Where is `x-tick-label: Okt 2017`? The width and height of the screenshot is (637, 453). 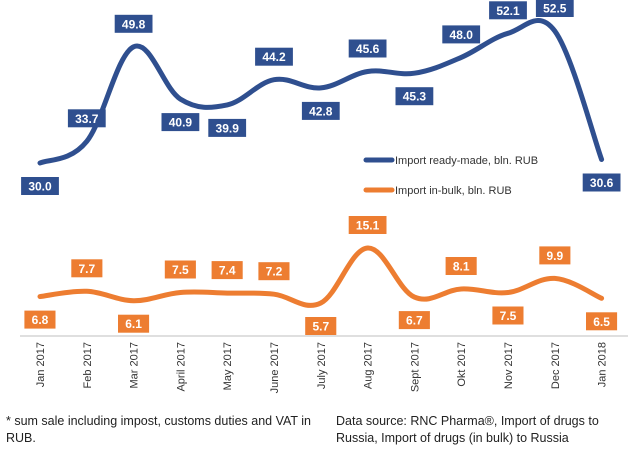 x-tick-label: Okt 2017 is located at coordinates (462, 364).